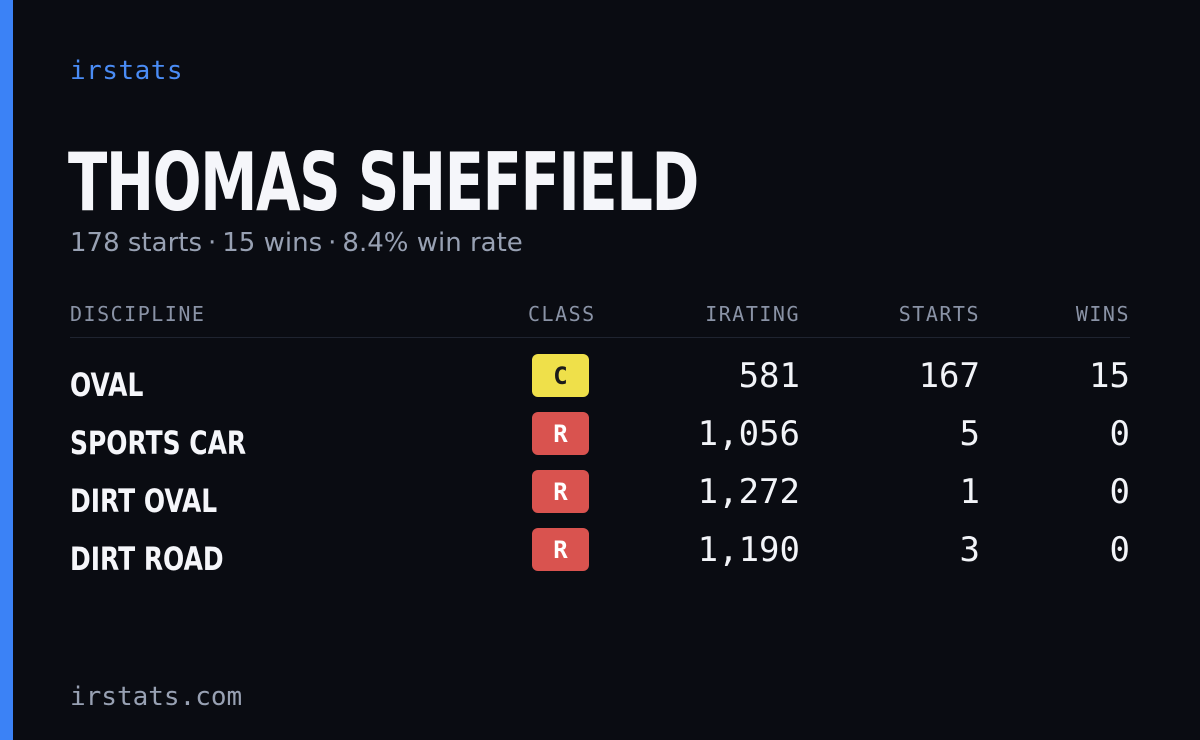 The image size is (1200, 740). What do you see at coordinates (383, 182) in the screenshot?
I see `driver-name: THOMAS SHEFFIELD` at bounding box center [383, 182].